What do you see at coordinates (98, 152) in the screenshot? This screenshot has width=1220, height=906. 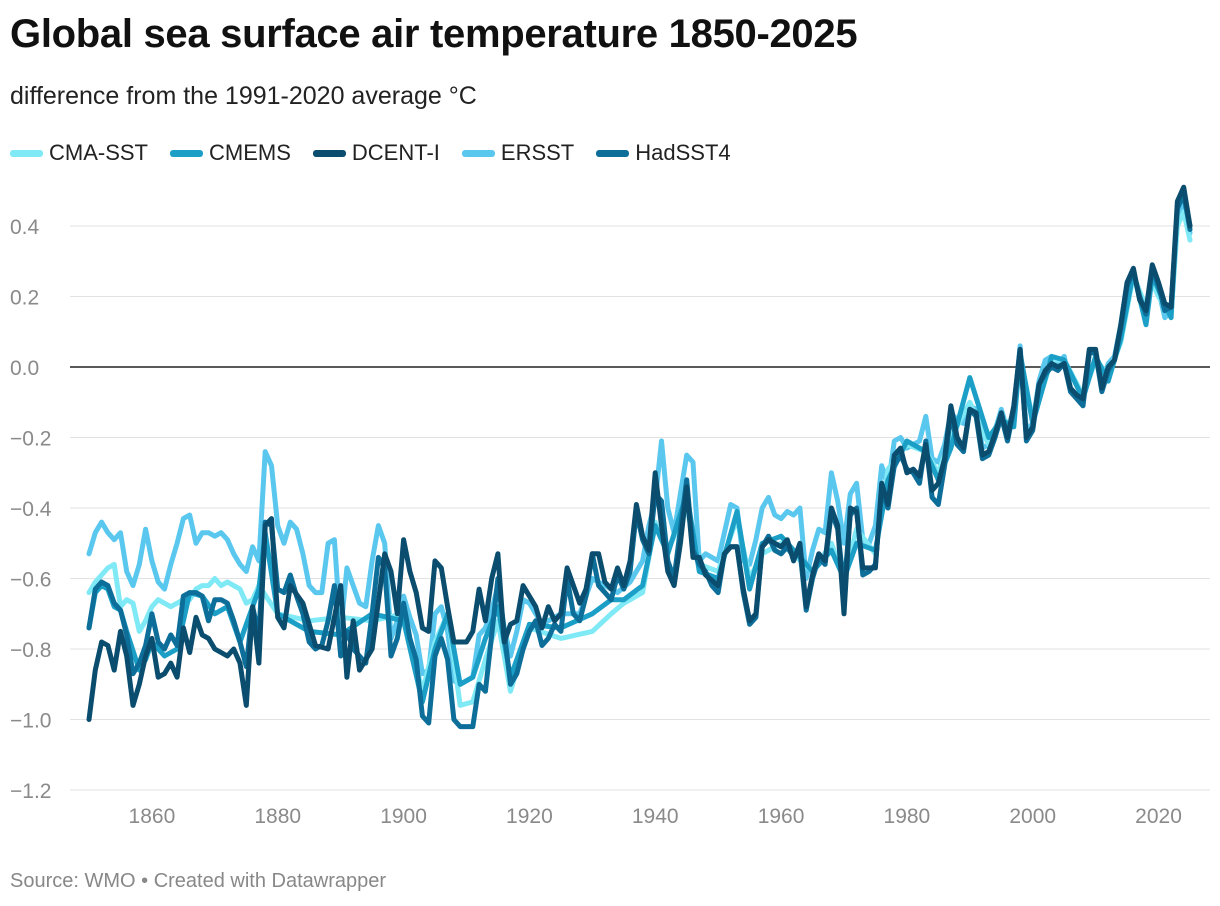 I see `legend-label: CMA-SST` at bounding box center [98, 152].